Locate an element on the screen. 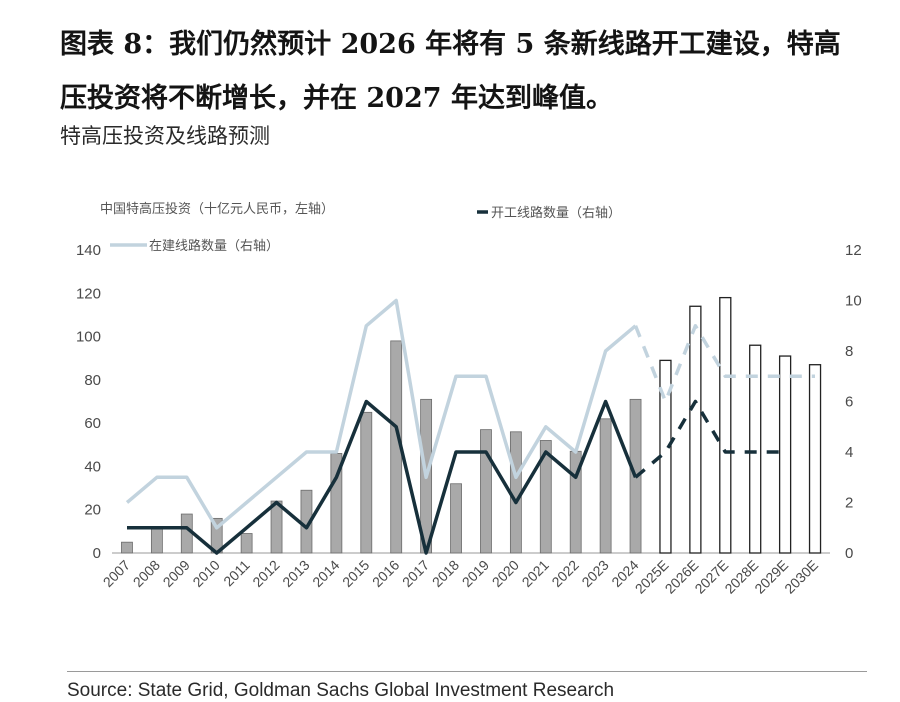 This screenshot has height=702, width=900. left-axis-tick-label: 140 is located at coordinates (88, 250).